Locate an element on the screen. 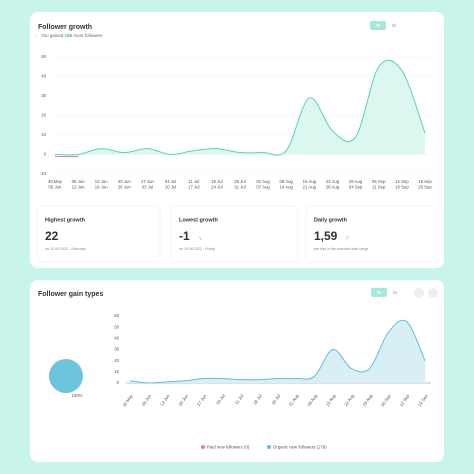 The height and width of the screenshot is (474, 474). x-tick-label: 26 Jun is located at coordinates (125, 187).